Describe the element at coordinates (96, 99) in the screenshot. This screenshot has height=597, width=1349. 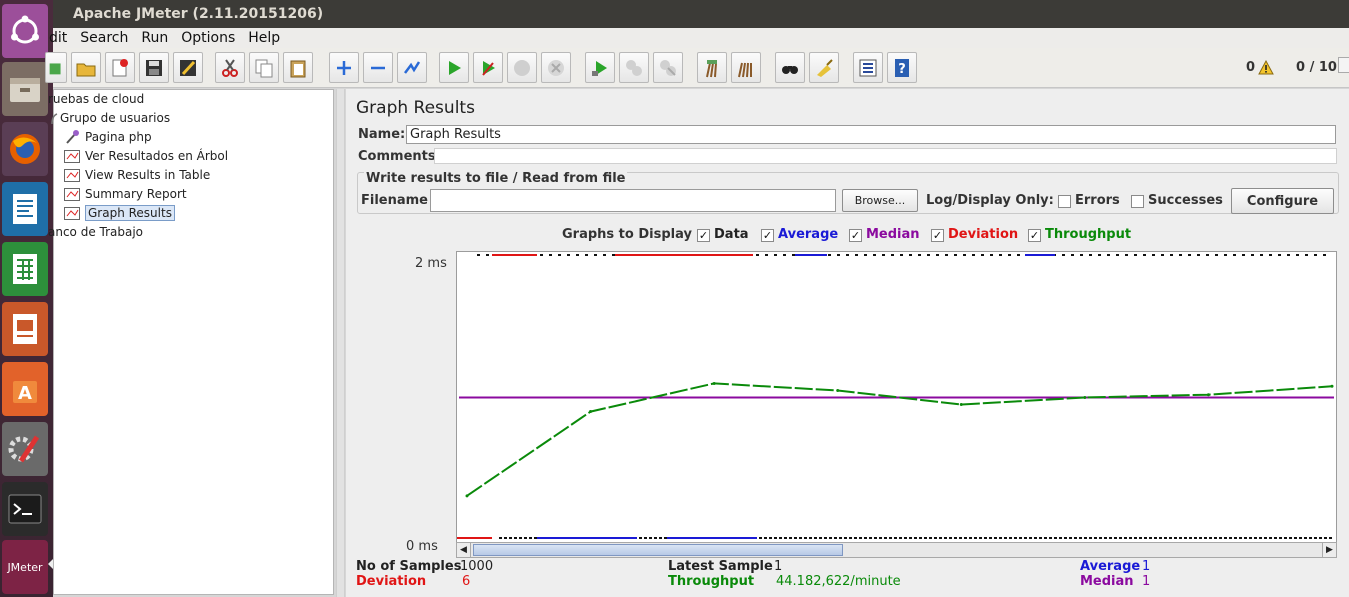
I see `tree-item-test-plan: ruebas de cloud` at that location.